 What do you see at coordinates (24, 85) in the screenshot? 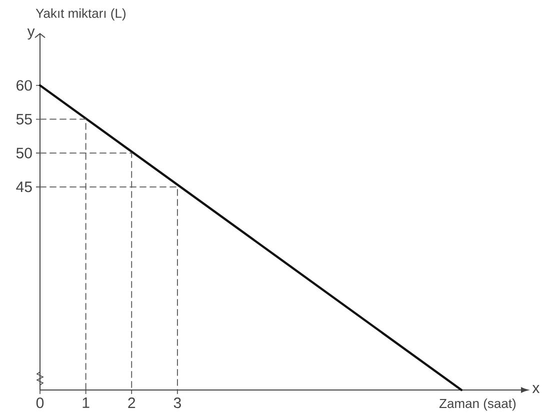
I see `y-tick-label: 60` at bounding box center [24, 85].